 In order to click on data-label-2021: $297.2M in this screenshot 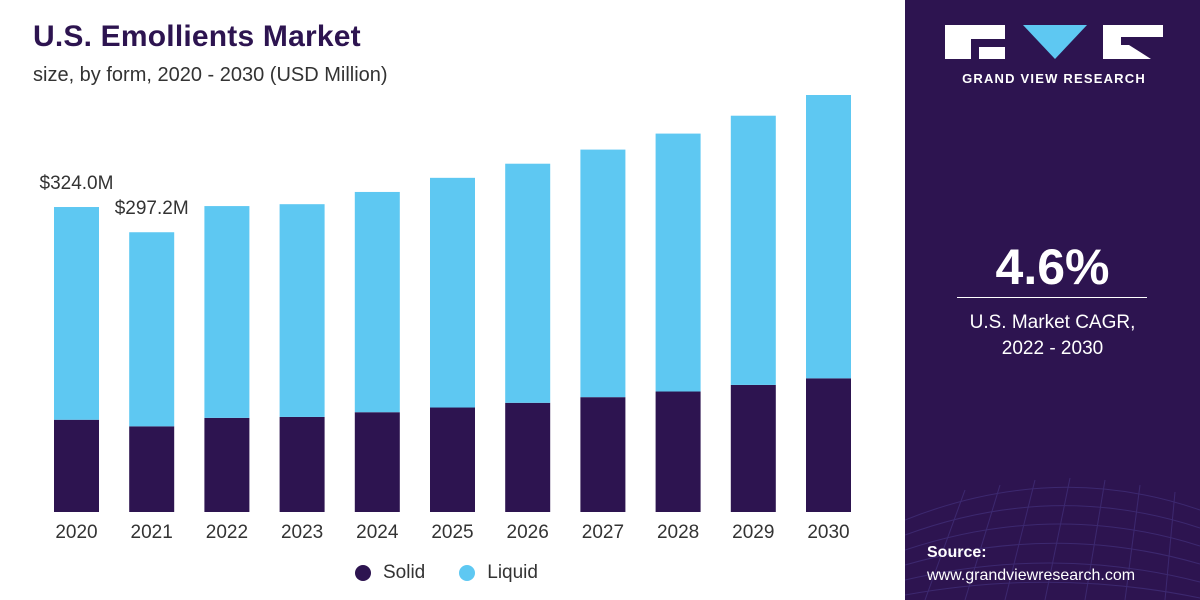, I will do `click(152, 208)`.